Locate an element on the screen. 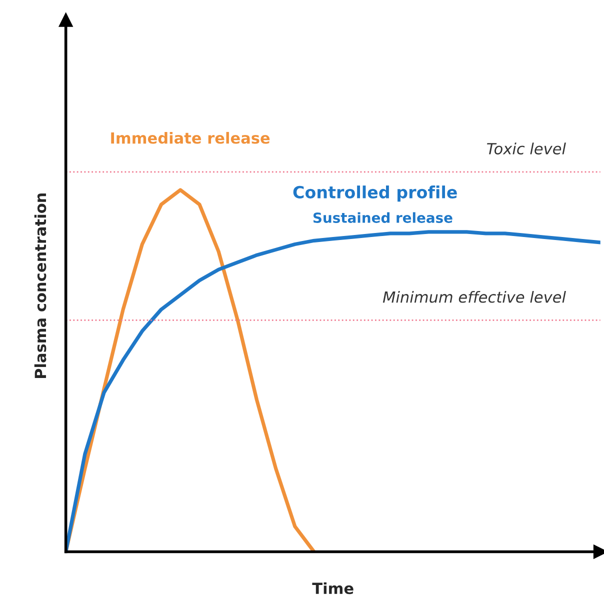  ref-line-label: Minimum effective level is located at coordinates (474, 296).